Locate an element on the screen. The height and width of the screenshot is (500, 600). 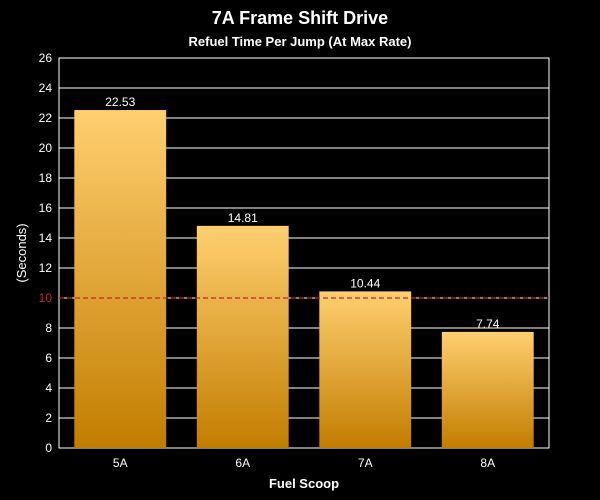
x-tick-label: 5A is located at coordinates (120, 463).